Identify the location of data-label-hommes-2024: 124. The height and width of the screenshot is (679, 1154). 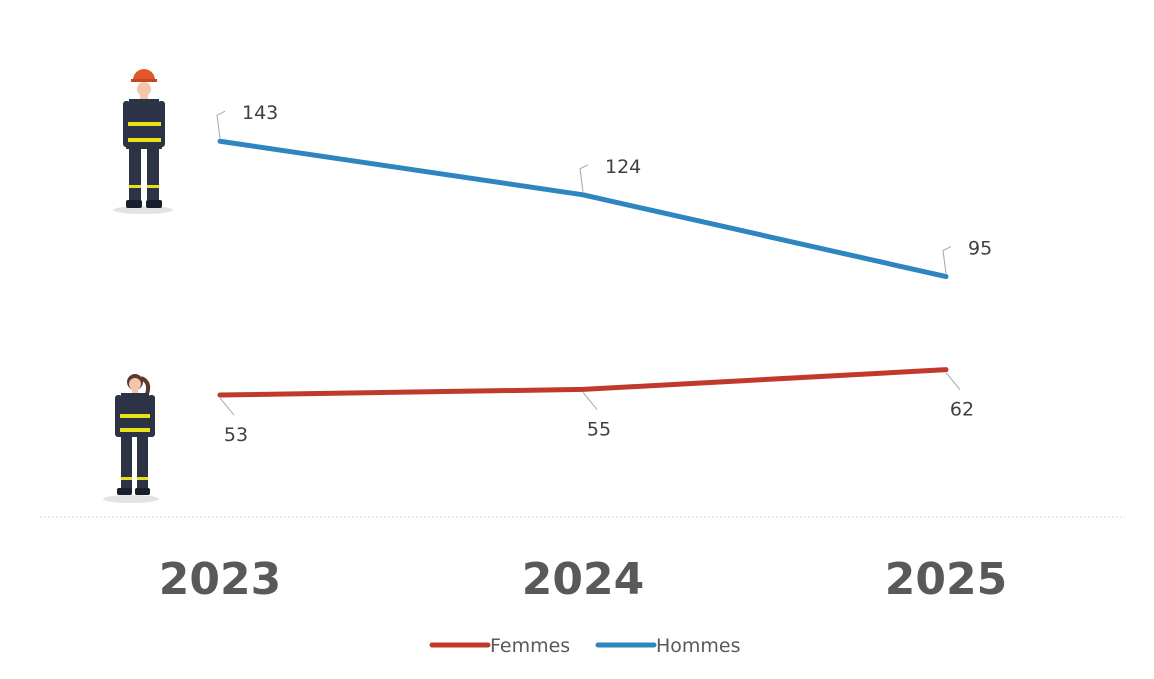
(610, 174).